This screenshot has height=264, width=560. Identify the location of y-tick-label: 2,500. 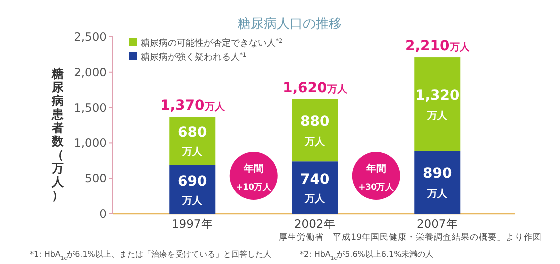
(90, 37).